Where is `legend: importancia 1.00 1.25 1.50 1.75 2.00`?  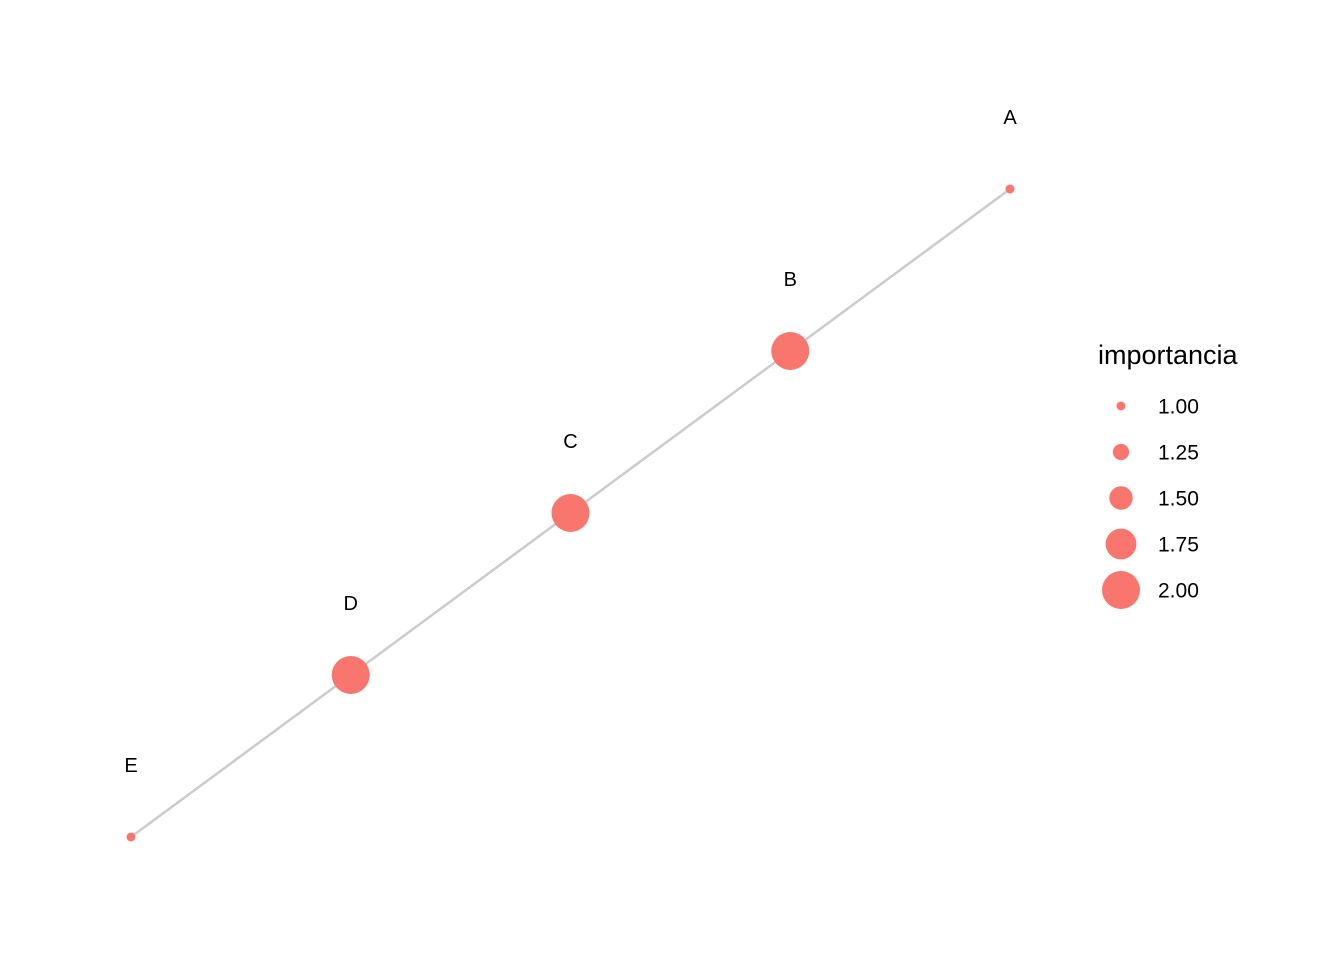 legend: importancia 1.00 1.25 1.50 1.75 2.00 is located at coordinates (1168, 474).